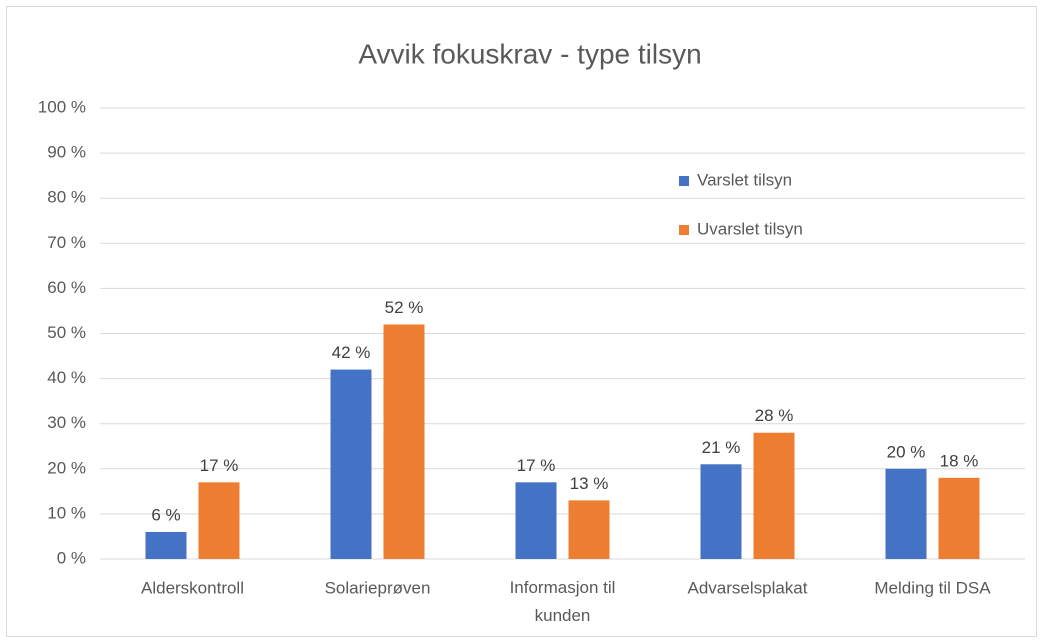  I want to click on x-tick-label: Alderskontroll, so click(192, 587).